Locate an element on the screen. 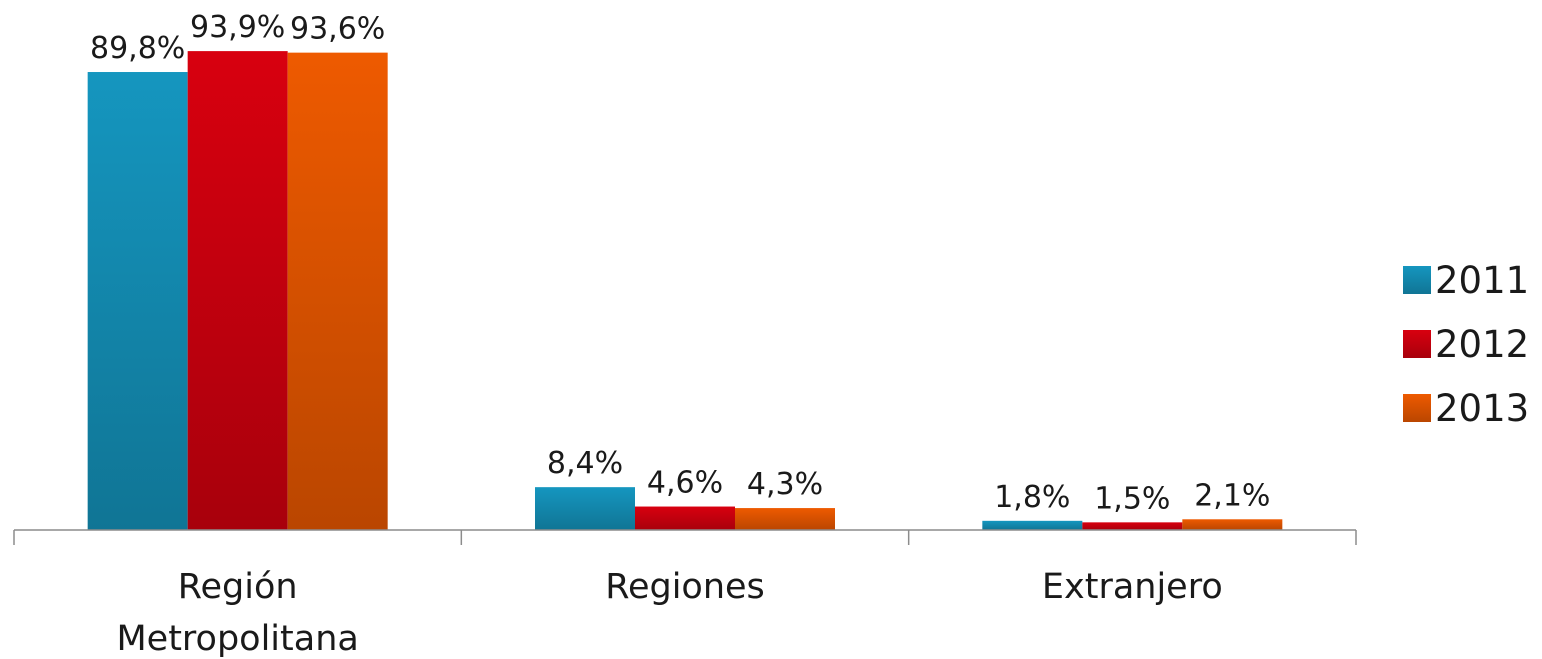  legend: 2011 2012 2013 is located at coordinates (1466, 344).